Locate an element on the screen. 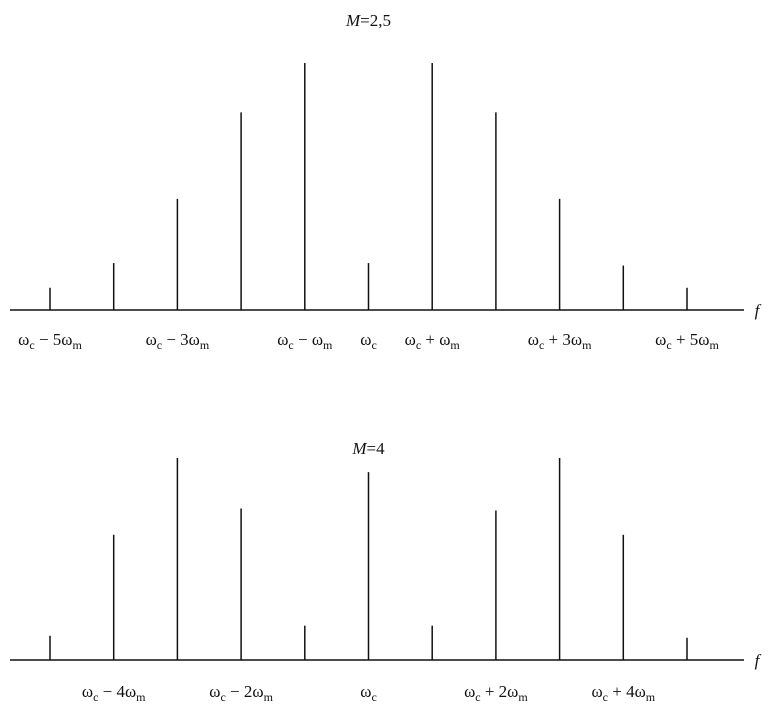  chart-title-value: =4 is located at coordinates (376, 448).